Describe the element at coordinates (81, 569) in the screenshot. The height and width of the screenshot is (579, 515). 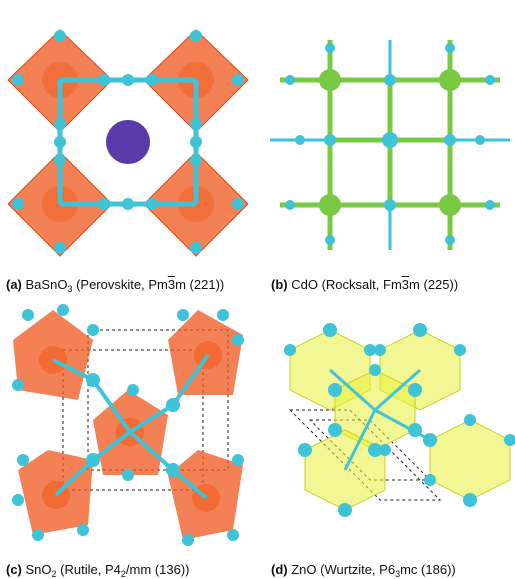
I see `caption-c-structure: Rutile` at that location.